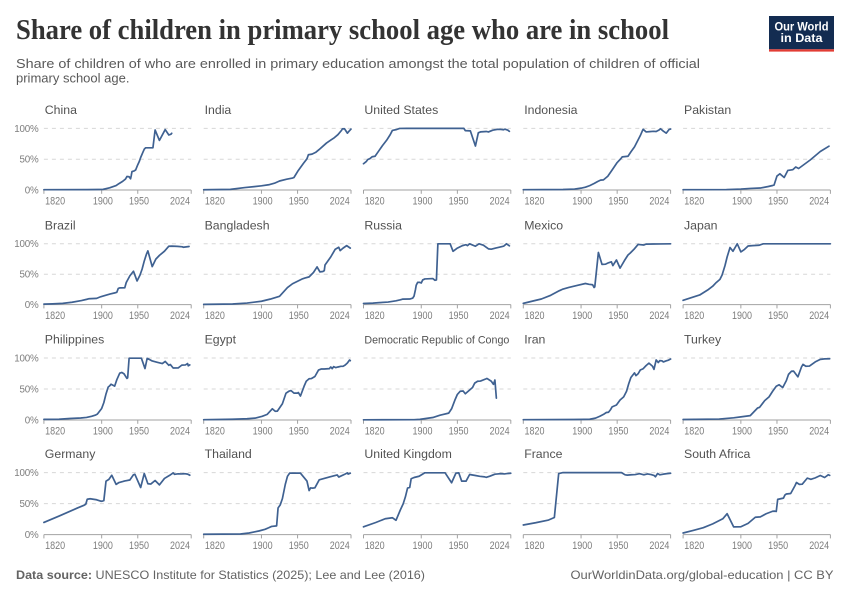  I want to click on svg-text: Egypt, so click(221, 340).